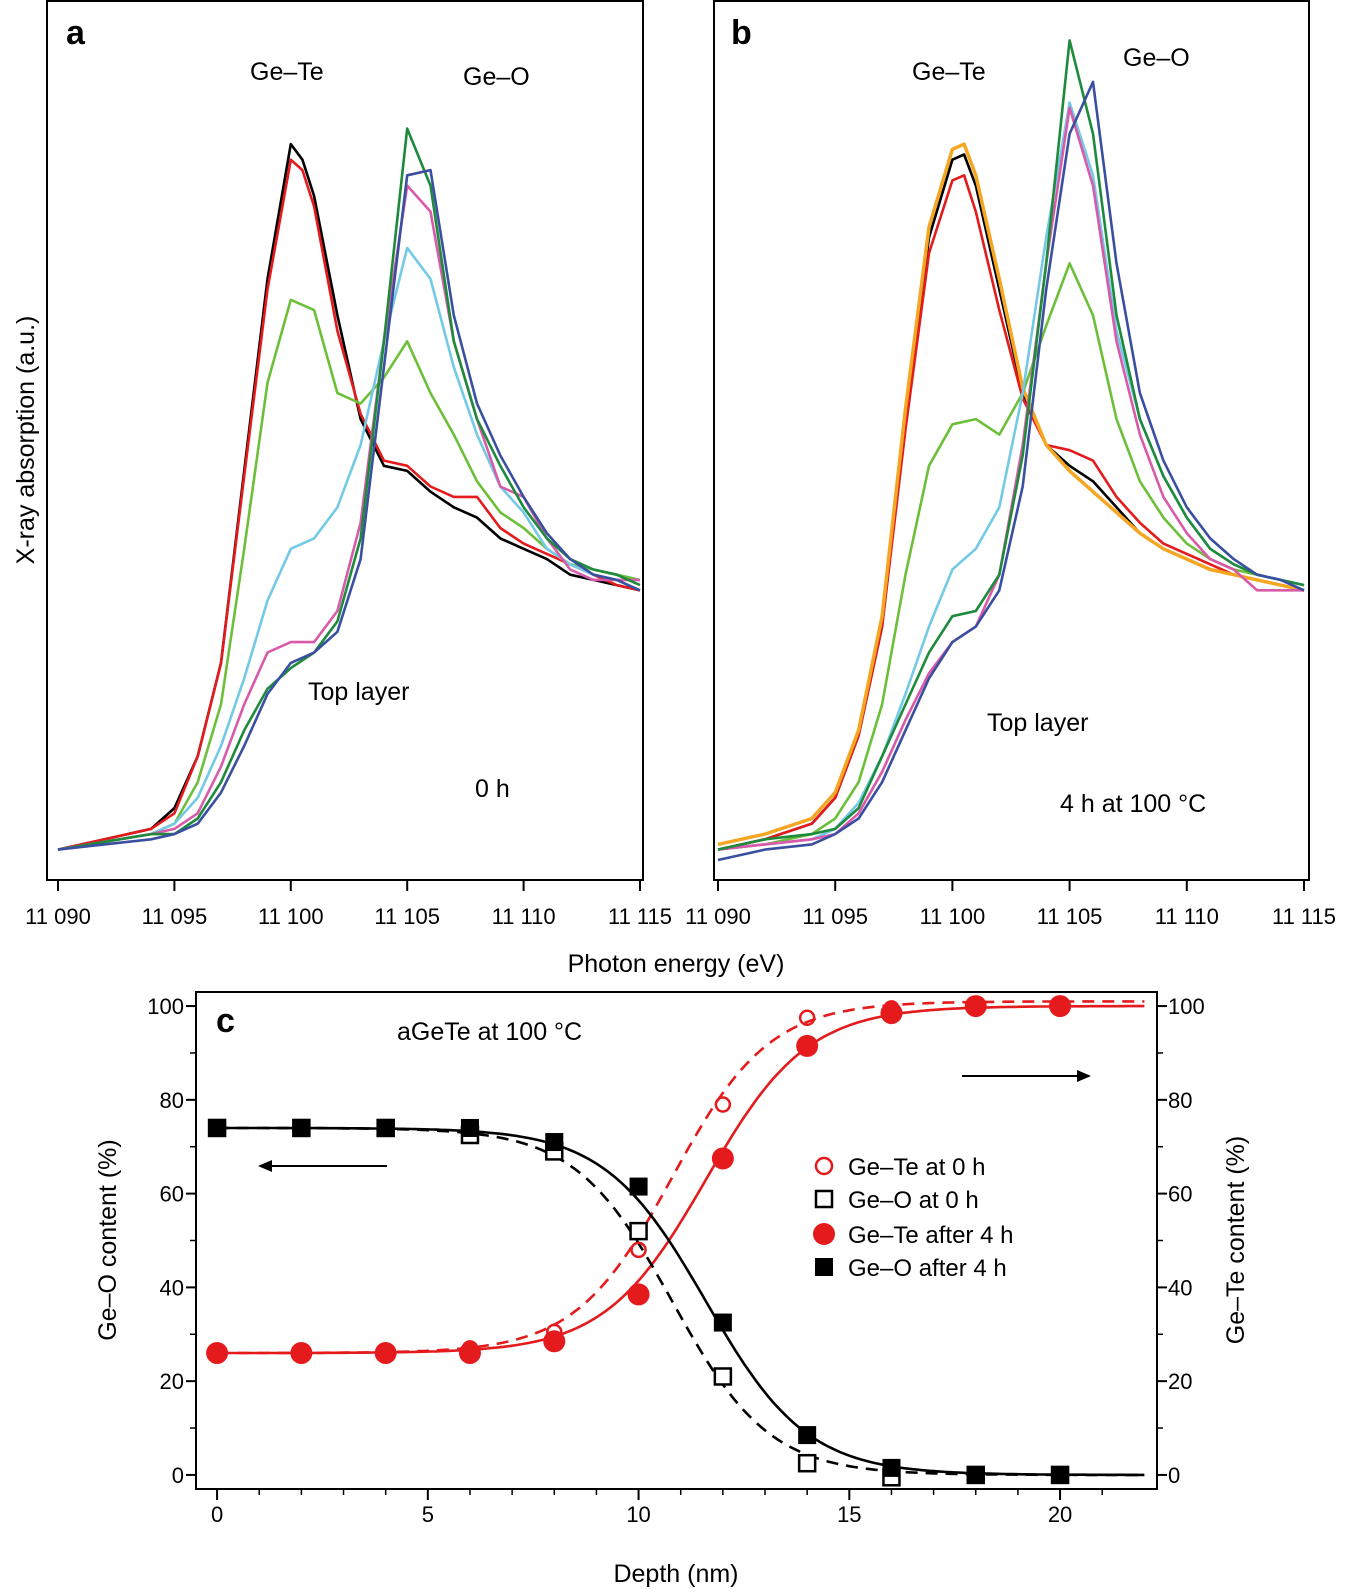 This screenshot has height=1592, width=1363. What do you see at coordinates (496, 77) in the screenshot?
I see `panel-a-annotation-geo: Ge–O` at bounding box center [496, 77].